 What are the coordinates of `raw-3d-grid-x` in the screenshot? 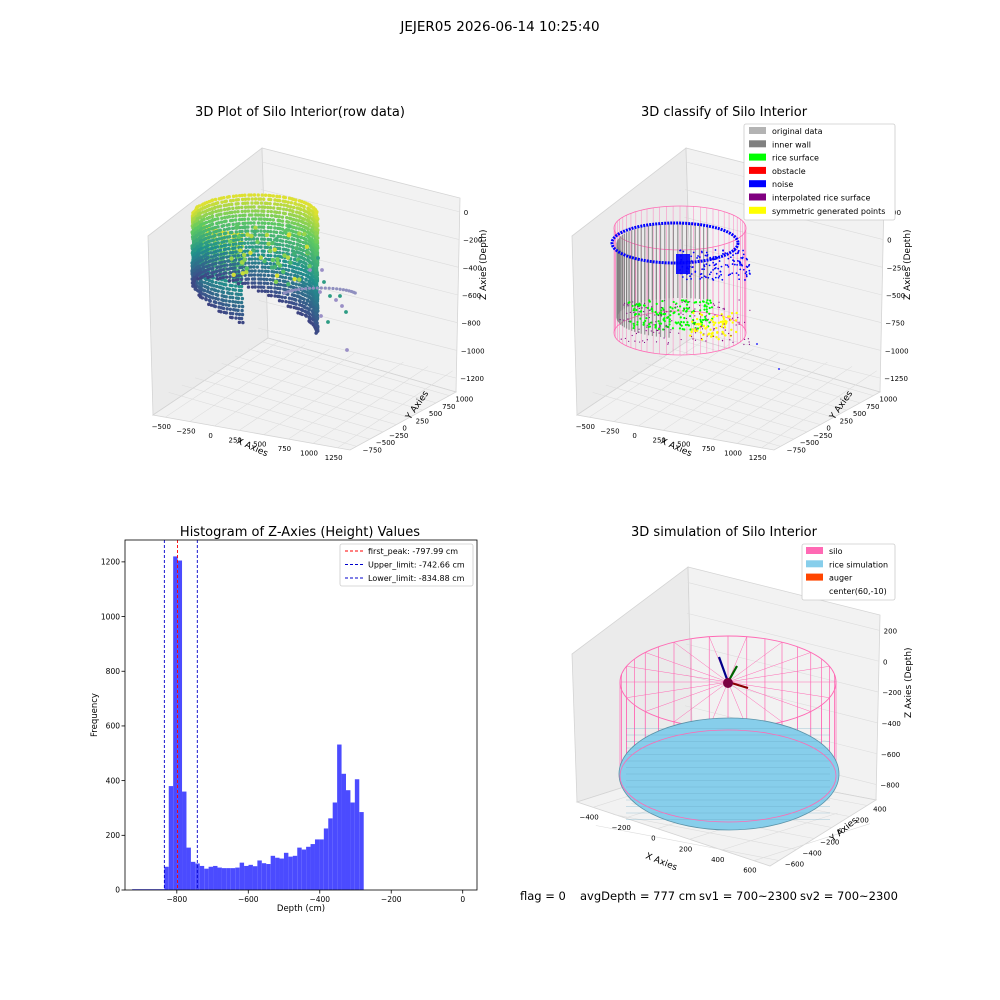 It's located at (395, 409).